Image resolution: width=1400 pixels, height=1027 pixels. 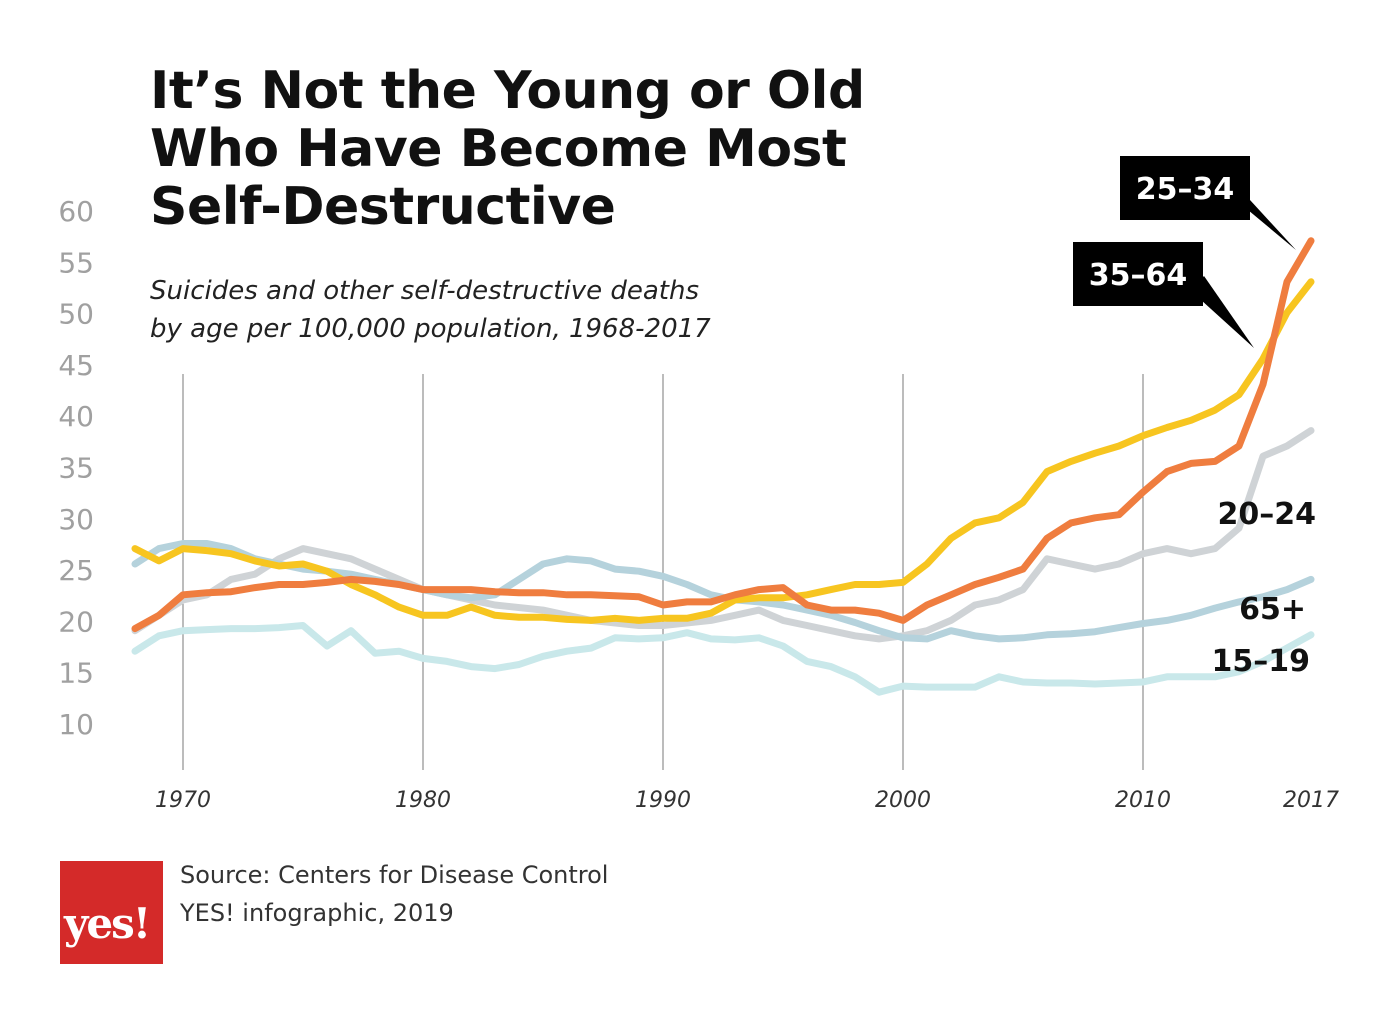 What do you see at coordinates (76, 724) in the screenshot?
I see `y-tick-label: 10` at bounding box center [76, 724].